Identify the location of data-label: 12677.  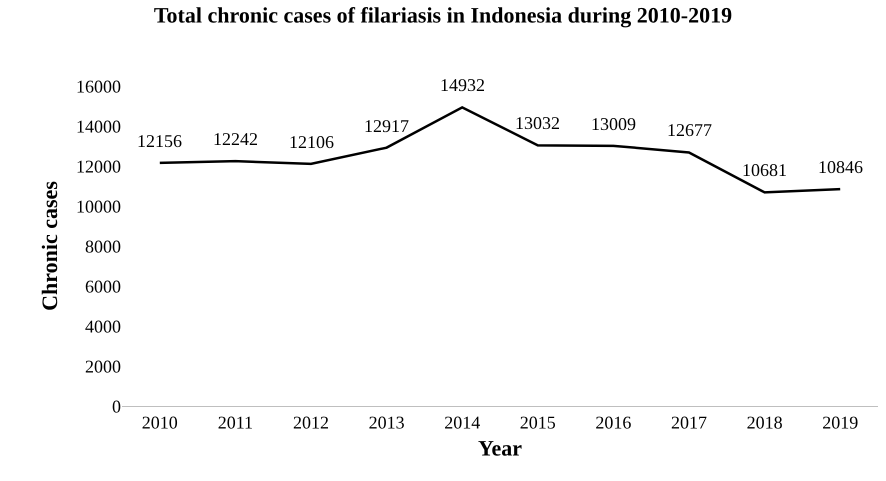
(689, 130).